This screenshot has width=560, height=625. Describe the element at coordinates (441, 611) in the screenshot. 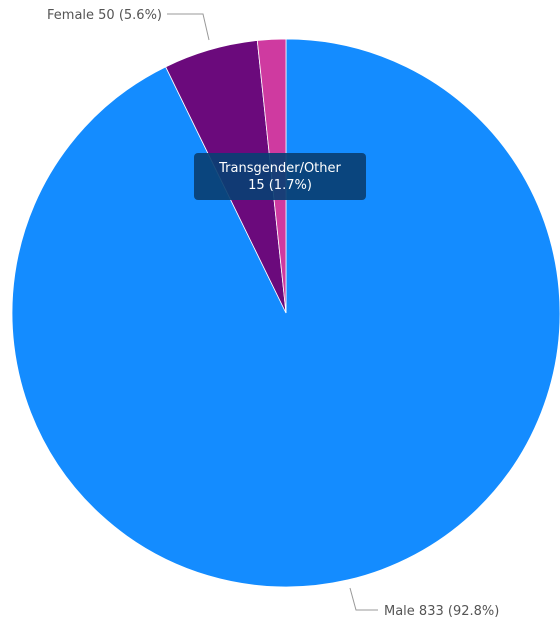

I see `slice-label-male: Male 833 (92.8%)` at that location.